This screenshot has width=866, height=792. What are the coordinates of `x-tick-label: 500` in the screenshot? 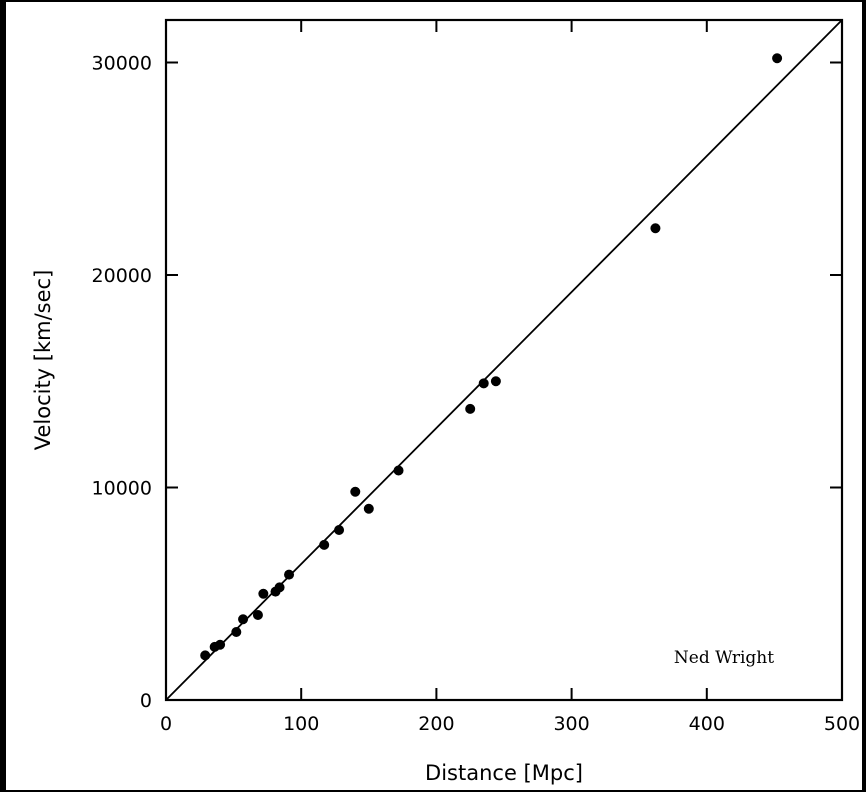 It's located at (842, 724).